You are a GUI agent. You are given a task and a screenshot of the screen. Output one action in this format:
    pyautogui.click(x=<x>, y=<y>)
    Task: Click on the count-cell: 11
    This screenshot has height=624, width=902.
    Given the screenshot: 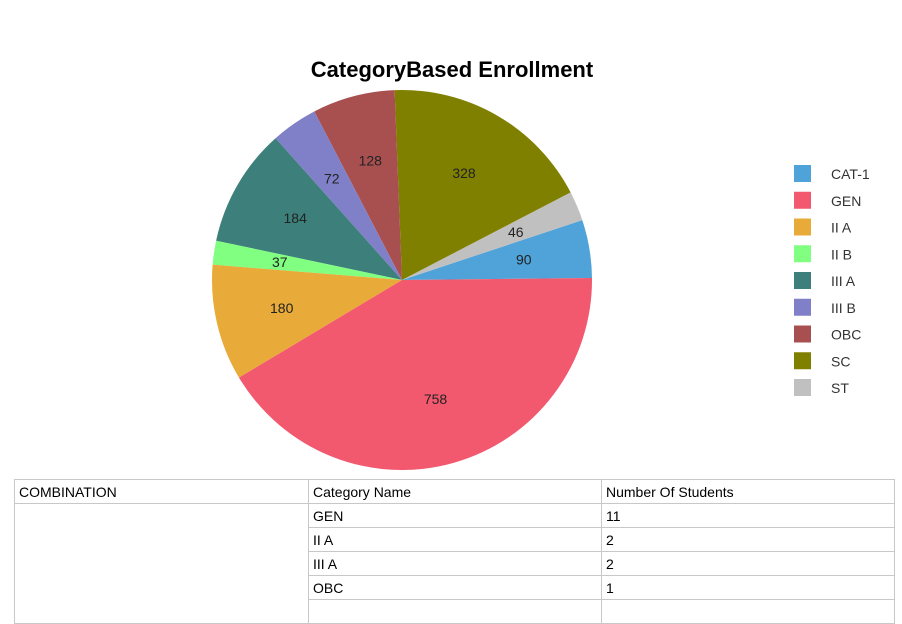 What is the action you would take?
    pyautogui.click(x=748, y=515)
    